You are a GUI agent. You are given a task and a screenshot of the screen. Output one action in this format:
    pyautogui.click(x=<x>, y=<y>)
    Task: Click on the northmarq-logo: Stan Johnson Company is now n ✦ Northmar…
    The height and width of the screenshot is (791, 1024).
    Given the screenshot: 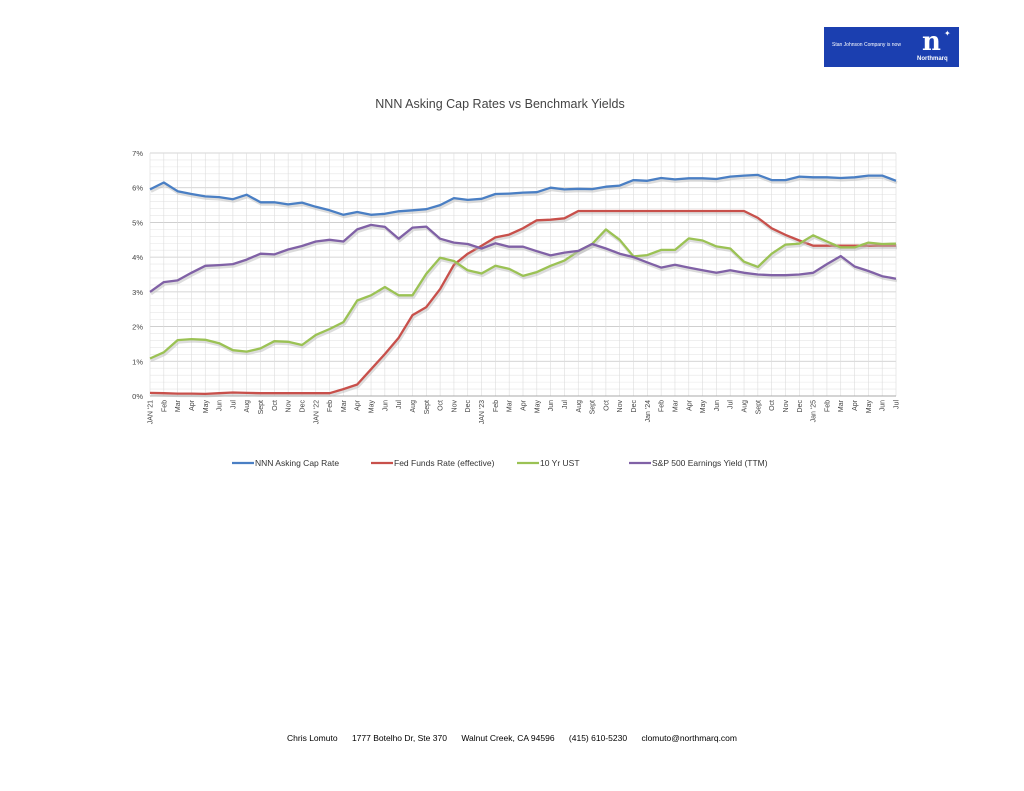 What is the action you would take?
    pyautogui.click(x=891, y=47)
    